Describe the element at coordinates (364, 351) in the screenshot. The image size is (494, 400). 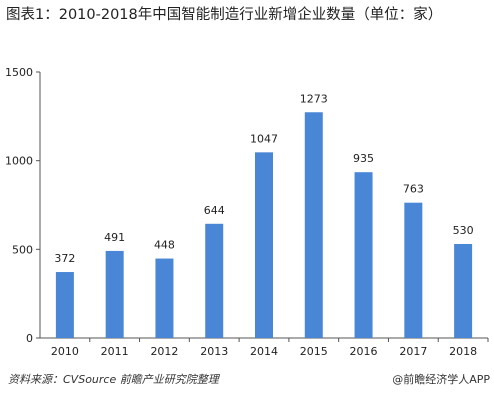
I see `x-tick-label: 2016` at that location.